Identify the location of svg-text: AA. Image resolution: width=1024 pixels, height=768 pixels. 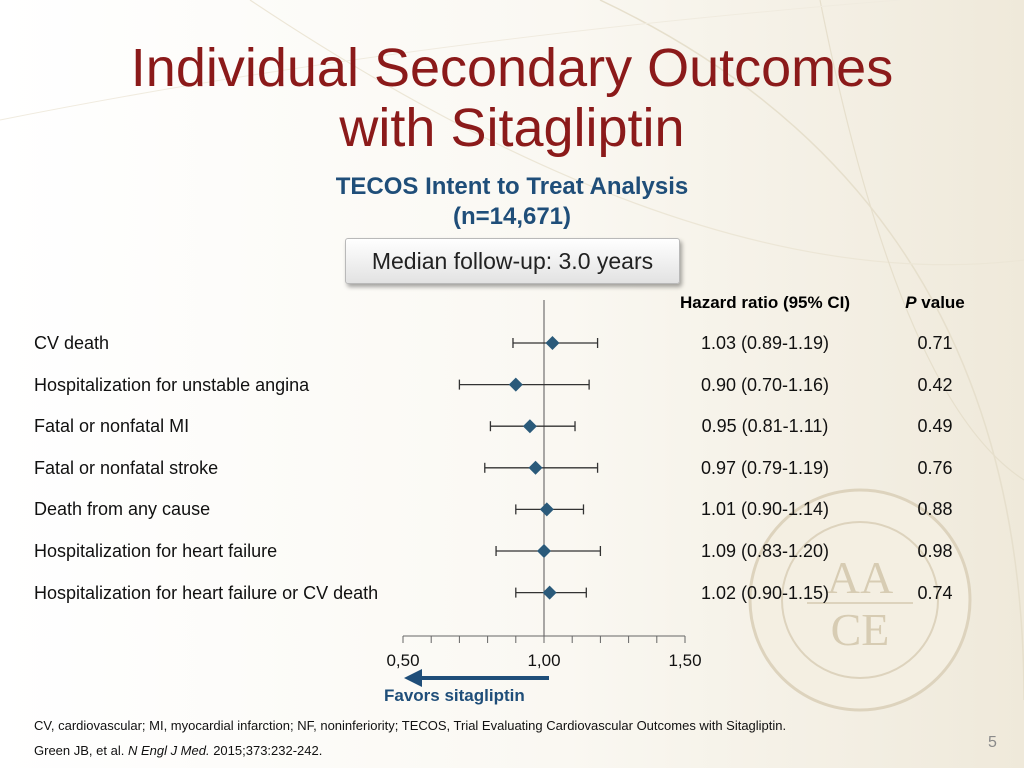
(860, 577).